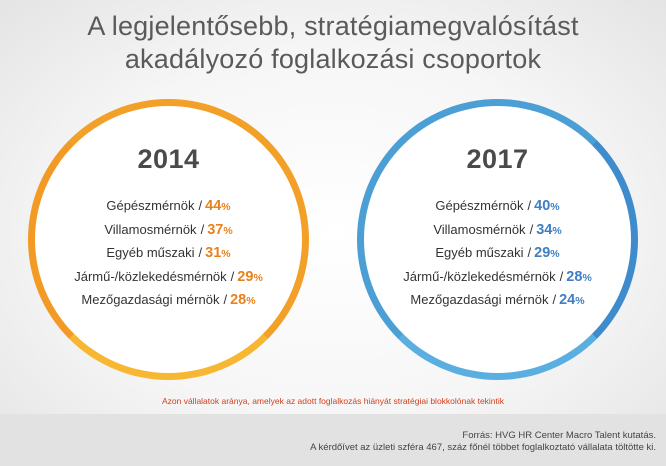 Image resolution: width=666 pixels, height=466 pixels. I want to click on occupation-row: Mezőgazdasági mérnök/24%, so click(497, 300).